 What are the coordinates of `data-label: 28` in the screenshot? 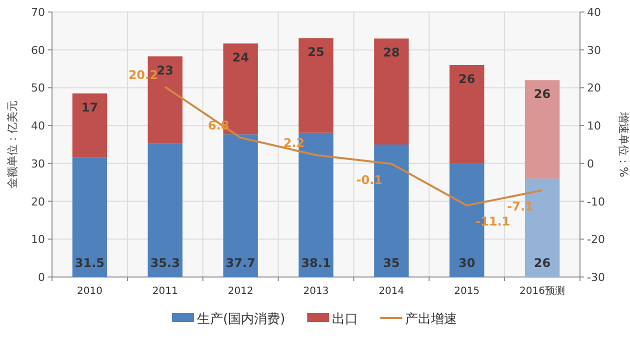 It's located at (391, 53).